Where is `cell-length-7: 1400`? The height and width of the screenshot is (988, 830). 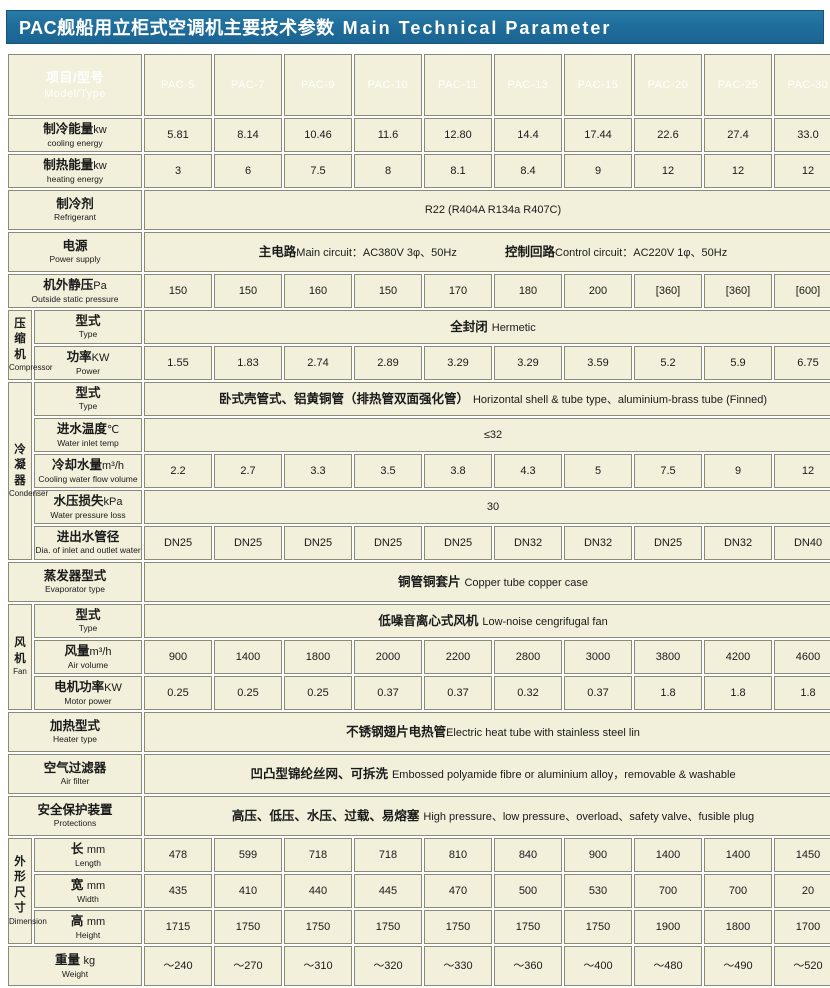 cell-length-7: 1400 is located at coordinates (668, 855).